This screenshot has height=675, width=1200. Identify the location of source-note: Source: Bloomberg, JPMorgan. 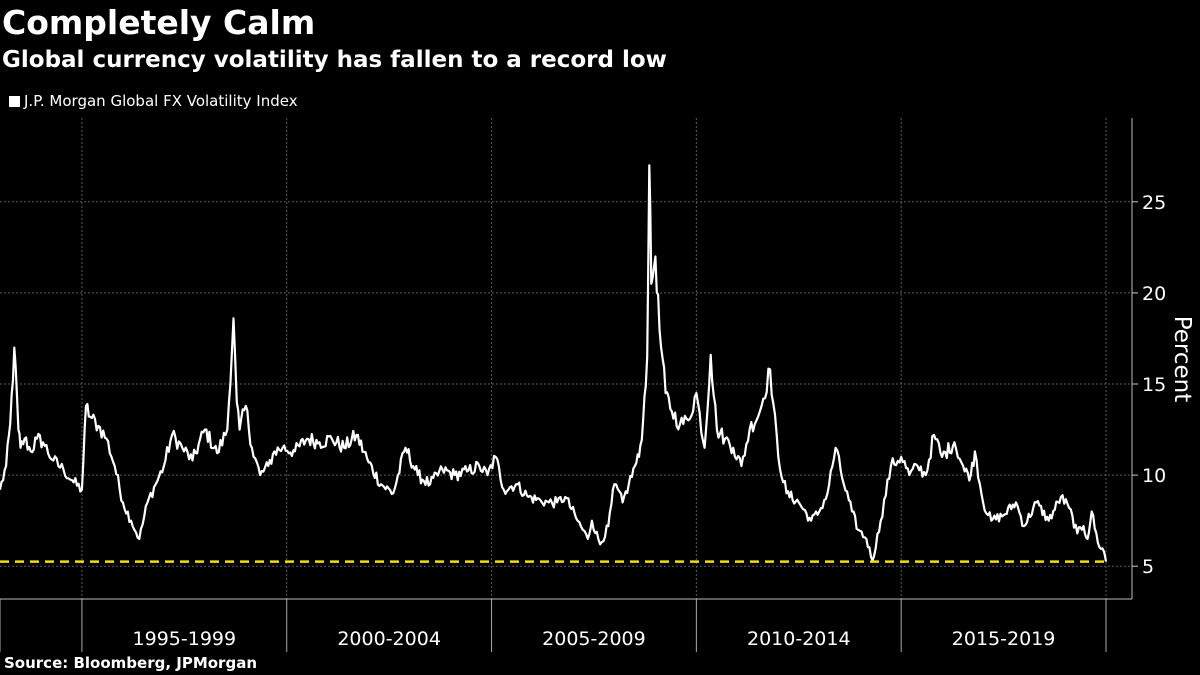
(130, 663).